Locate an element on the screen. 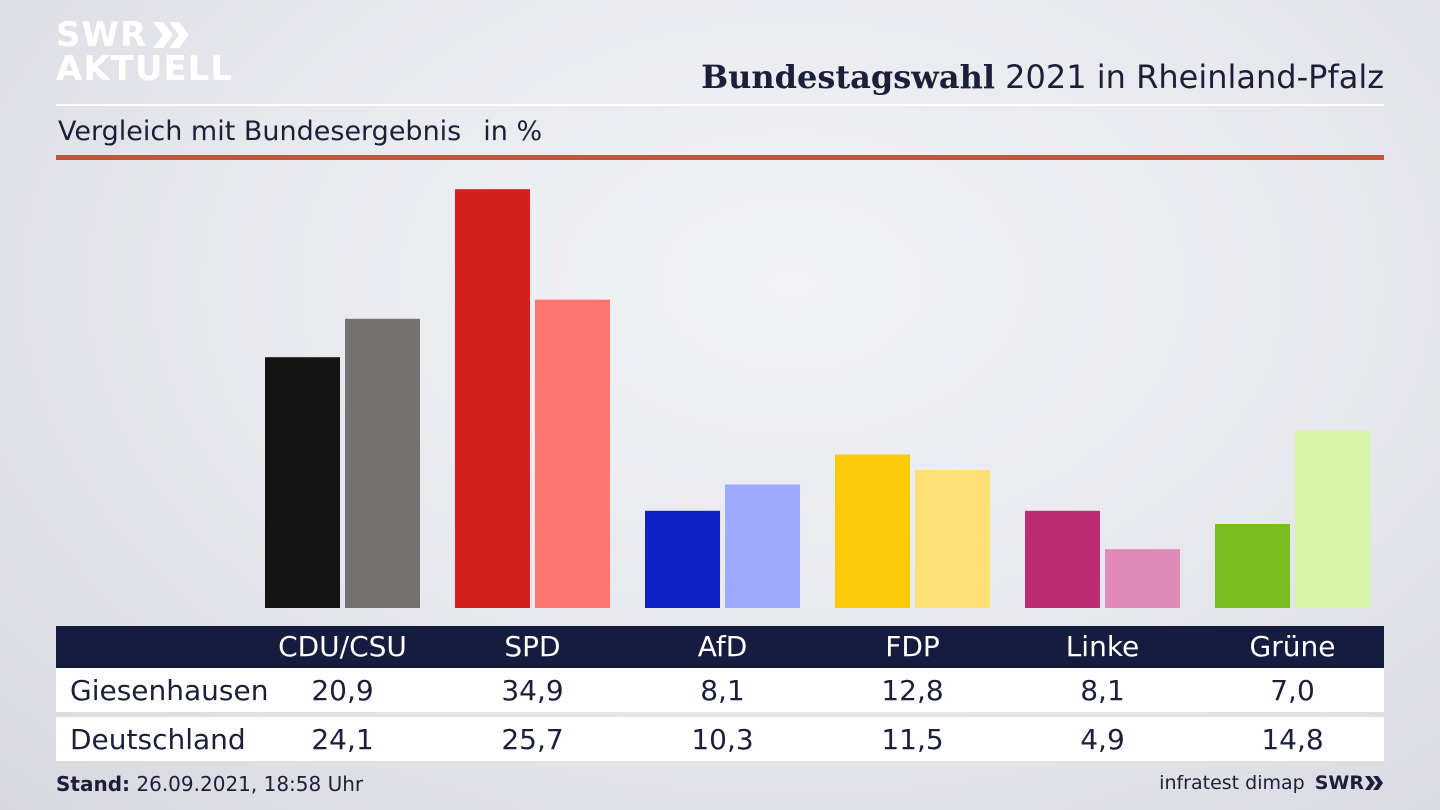  footer-source: infratest dimap SWR is located at coordinates (1271, 783).